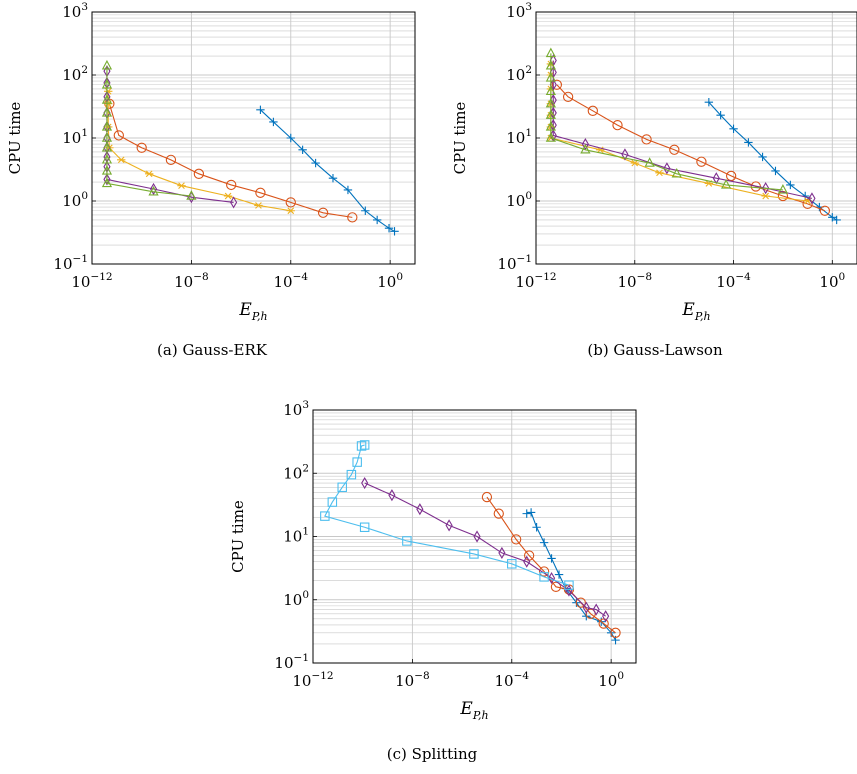 The image size is (857, 774). I want to click on y-tick-label: 10³, so click(519, 11).